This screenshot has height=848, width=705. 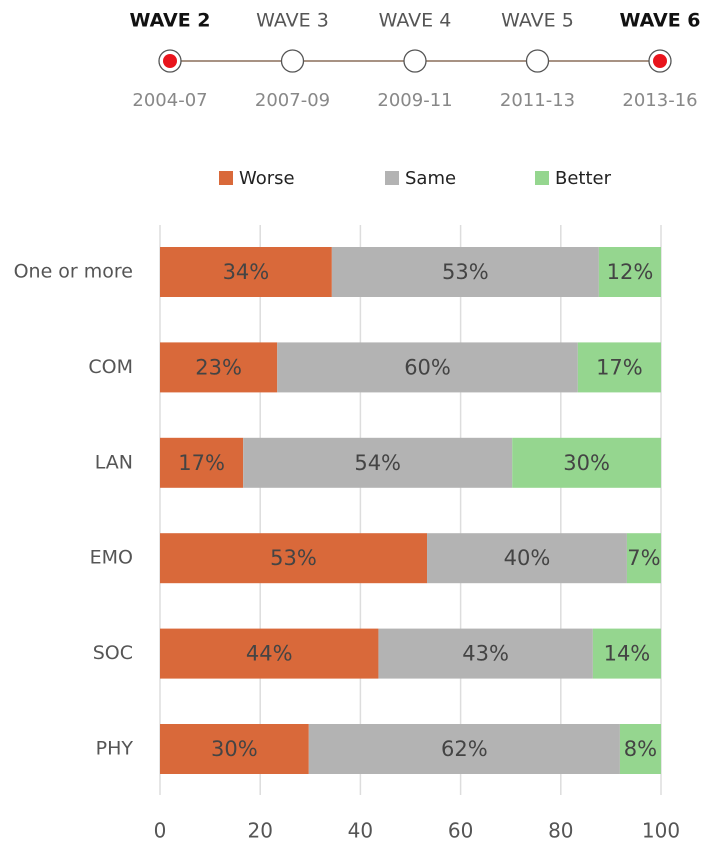 I want to click on x-tick-label: 20, so click(x=259, y=831).